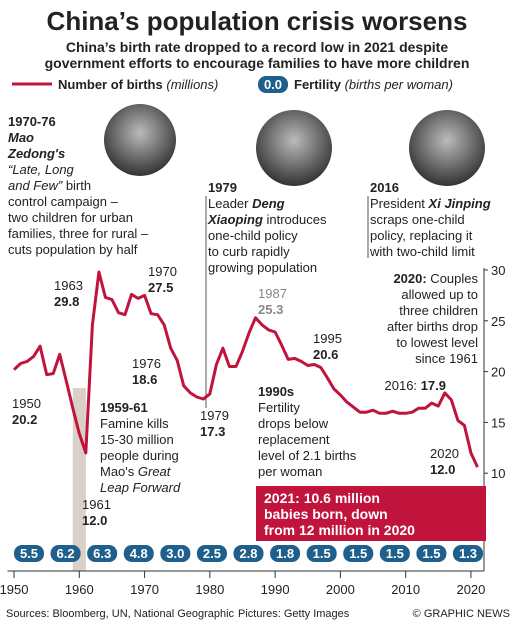 Image resolution: width=515 pixels, height=626 pixels. I want to click on text: growing population, so click(262, 267).